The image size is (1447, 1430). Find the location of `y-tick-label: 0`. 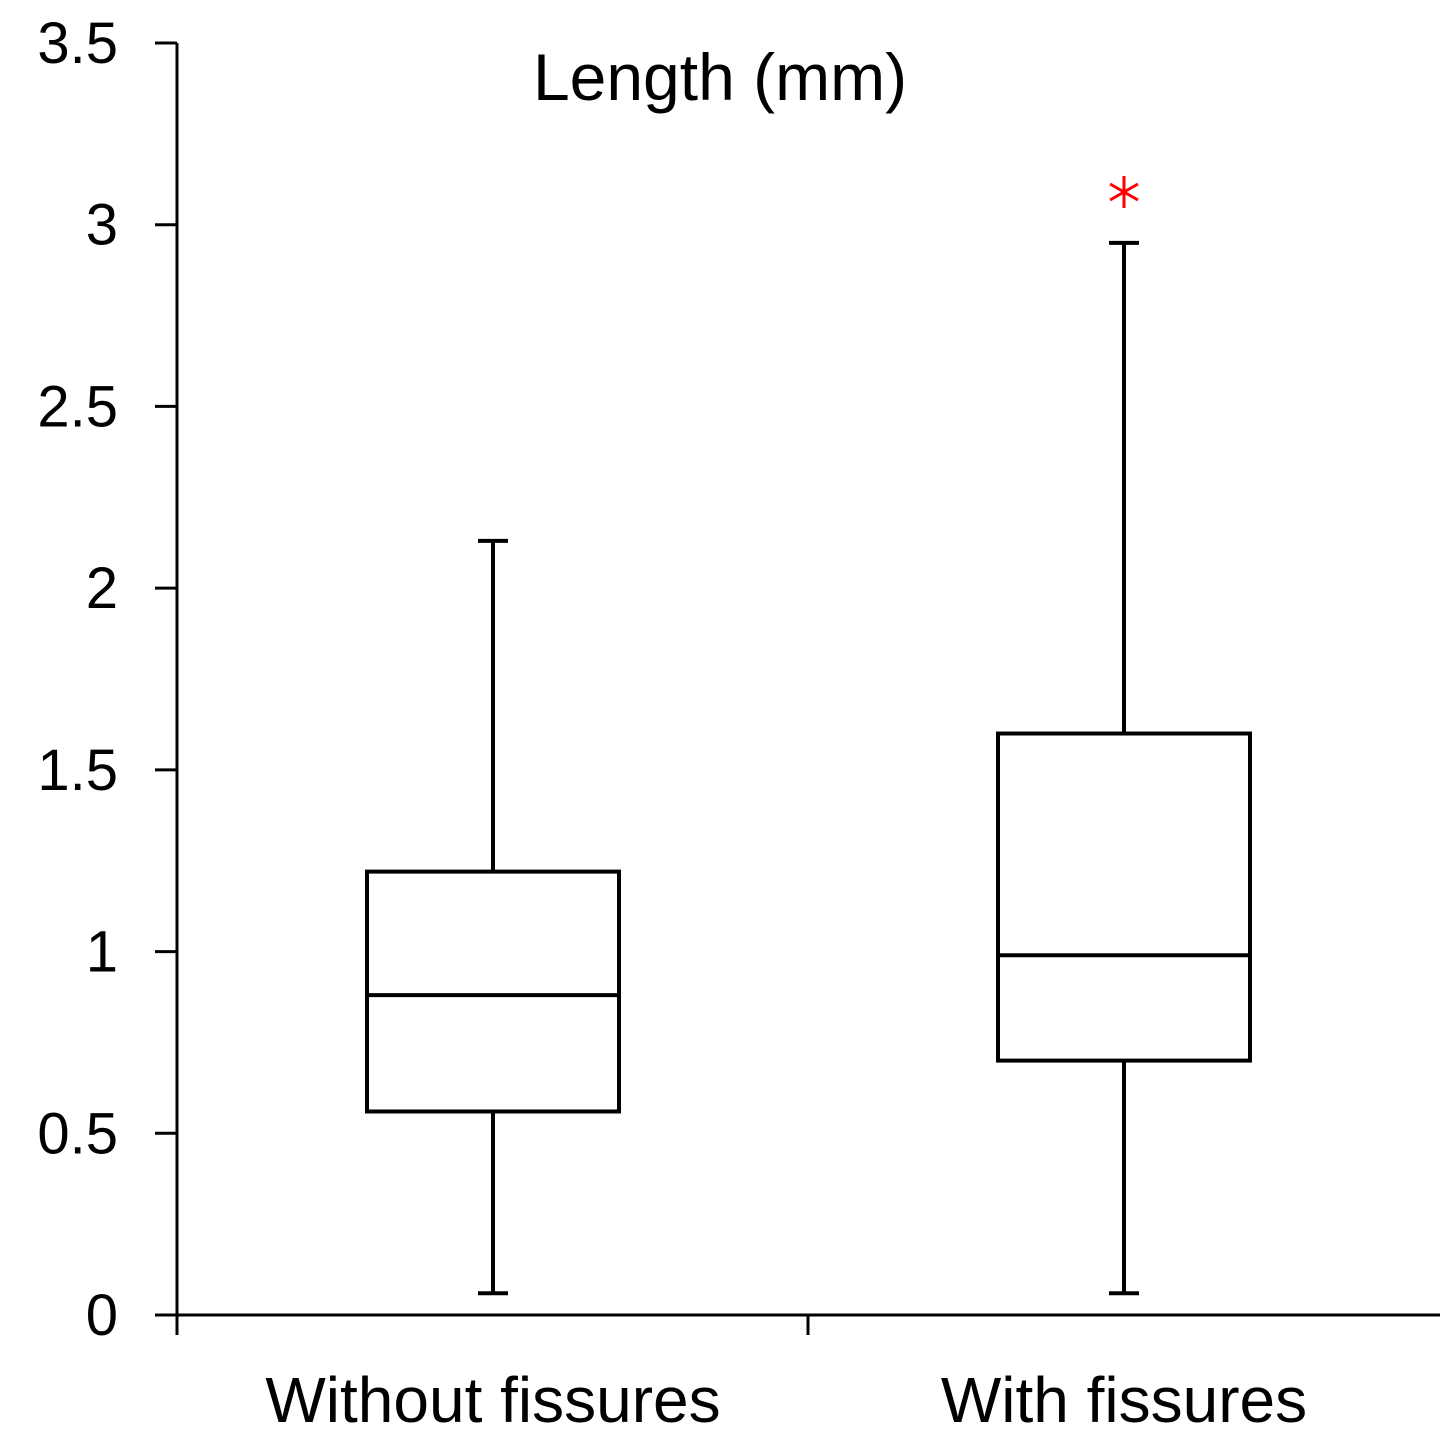

y-tick-label: 0 is located at coordinates (102, 1315).